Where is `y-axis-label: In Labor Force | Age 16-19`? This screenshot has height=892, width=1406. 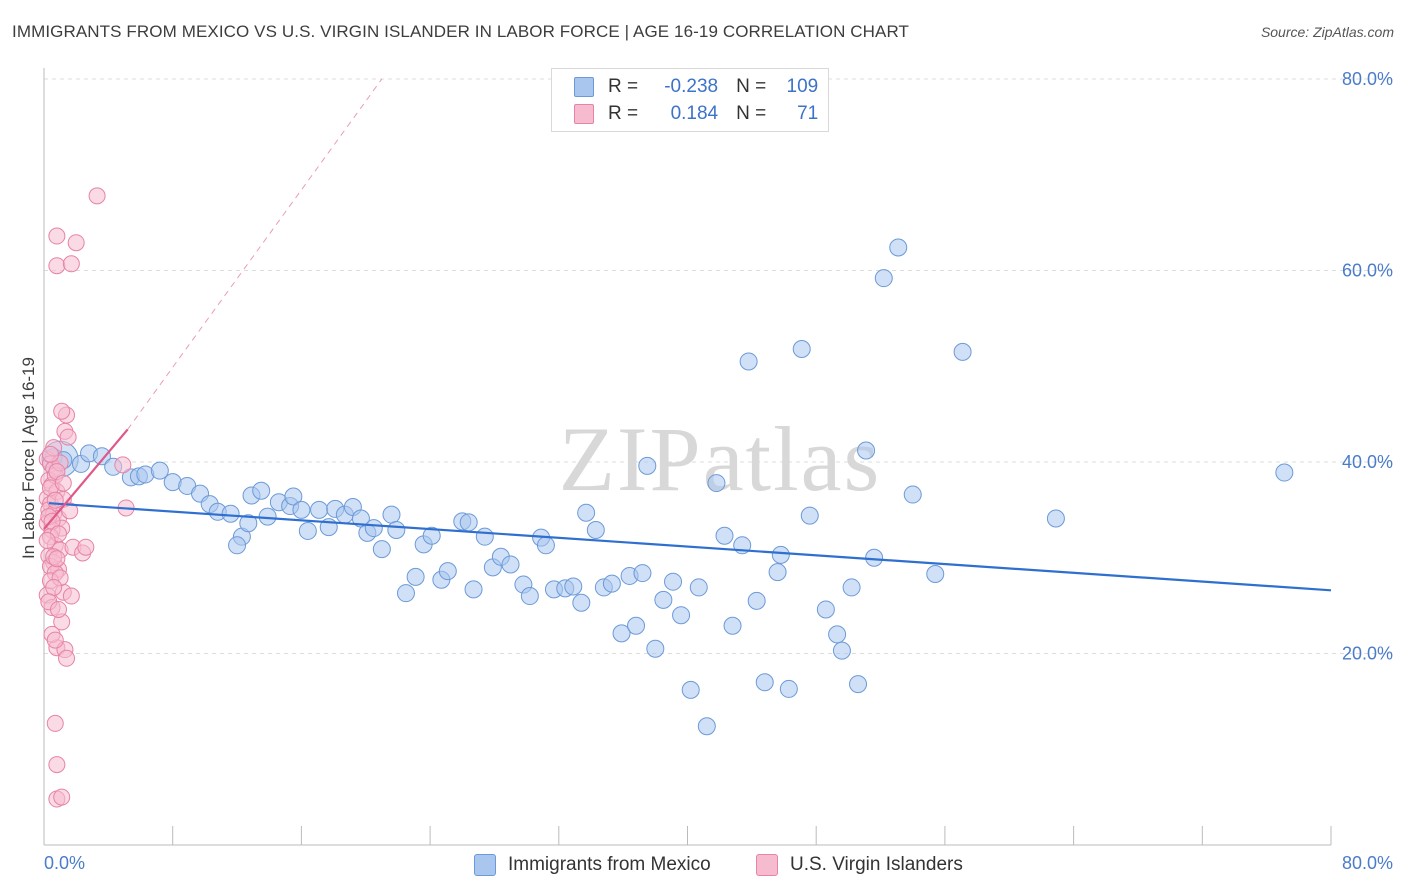
y-axis-label: In Labor Force | Age 16-19 is located at coordinates (28, 458).